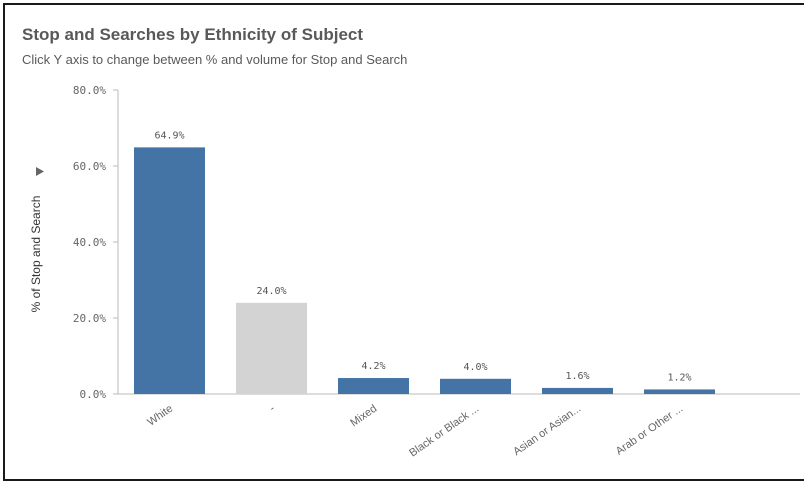  What do you see at coordinates (36, 254) in the screenshot?
I see `y-axis-title: % of Stop and Search` at bounding box center [36, 254].